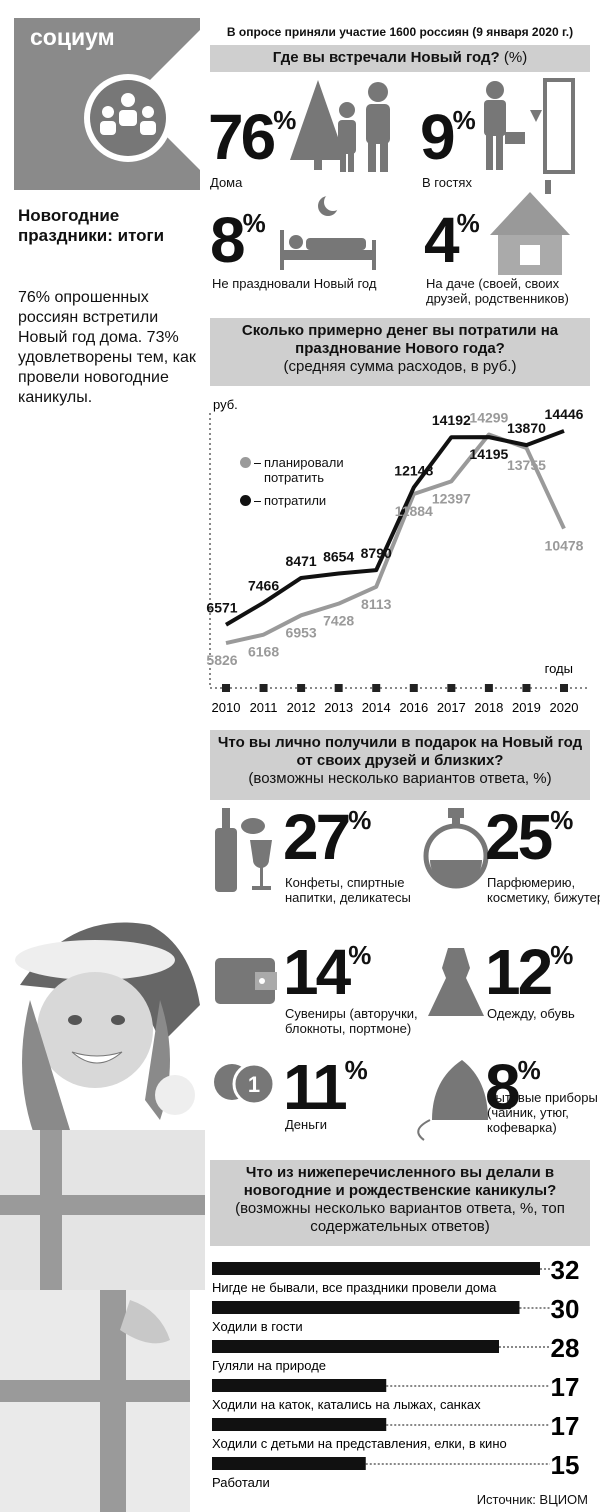 The height and width of the screenshot is (1512, 600). What do you see at coordinates (264, 707) in the screenshot?
I see `x-tick-label: 2011` at bounding box center [264, 707].